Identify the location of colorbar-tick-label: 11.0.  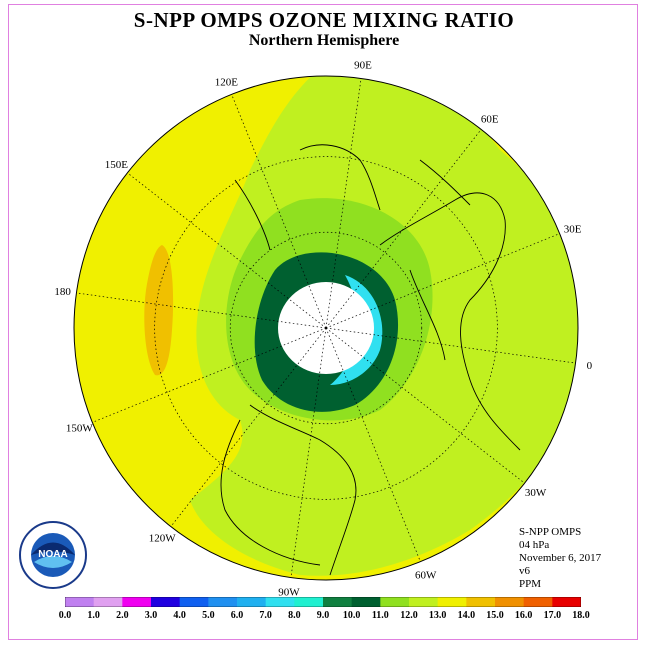
(380, 615).